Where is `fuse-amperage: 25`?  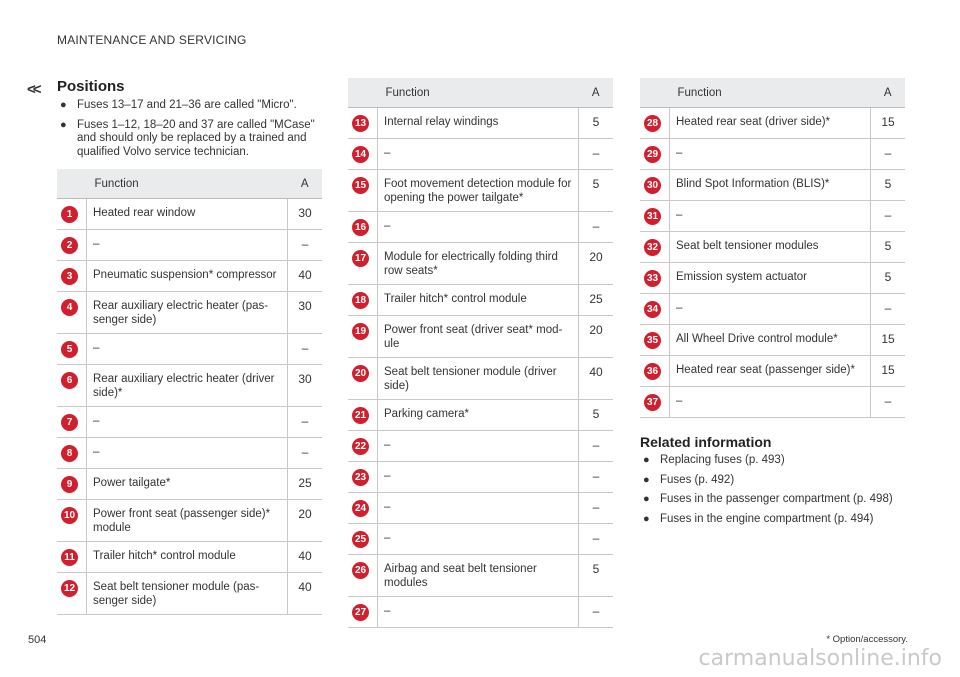 fuse-amperage: 25 is located at coordinates (304, 484).